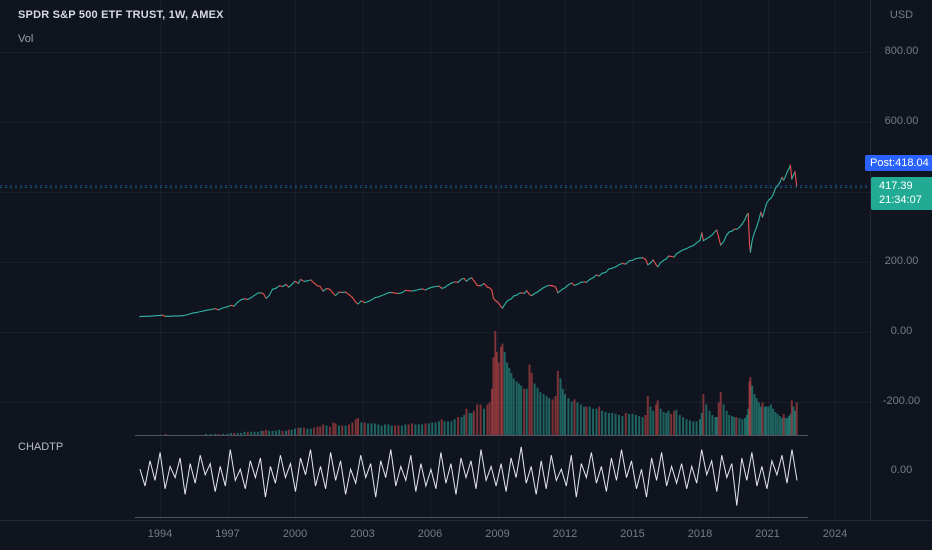 This screenshot has width=932, height=550. Describe the element at coordinates (901, 401) in the screenshot. I see `price-tick-label: -200.00` at that location.